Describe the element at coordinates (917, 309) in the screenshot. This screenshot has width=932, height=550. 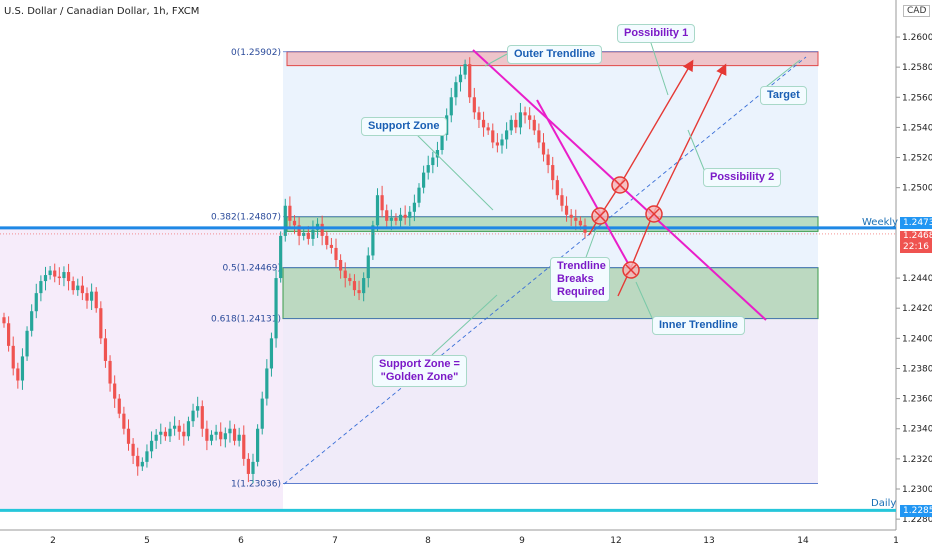
I see `price-tick-label: 1.24200` at that location.